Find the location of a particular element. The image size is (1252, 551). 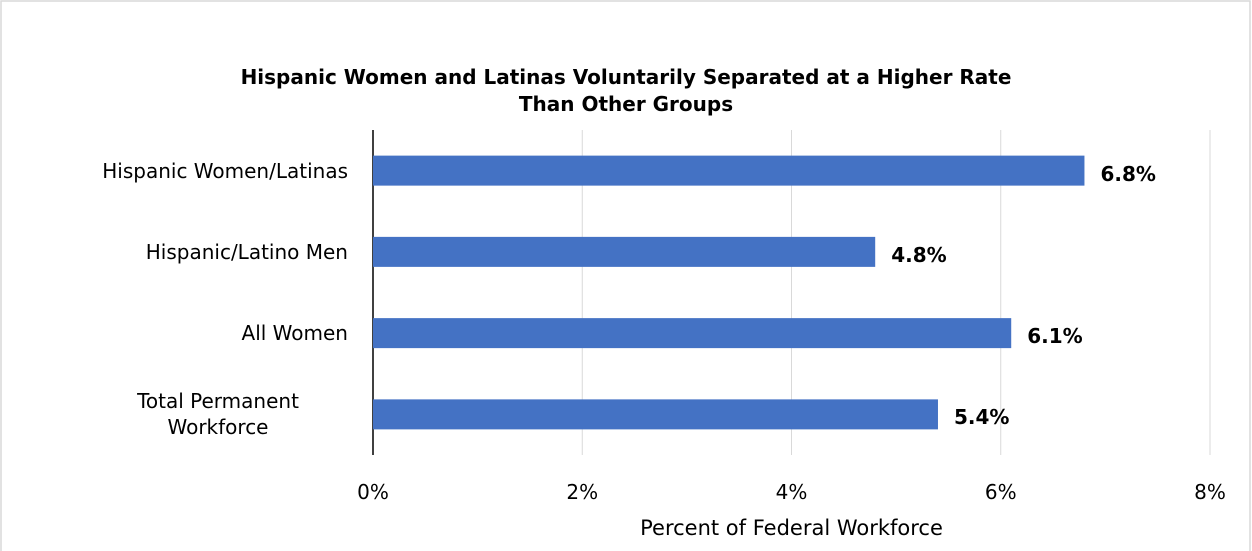

y-tick-label: Hispanic Women/Latinas is located at coordinates (225, 170).